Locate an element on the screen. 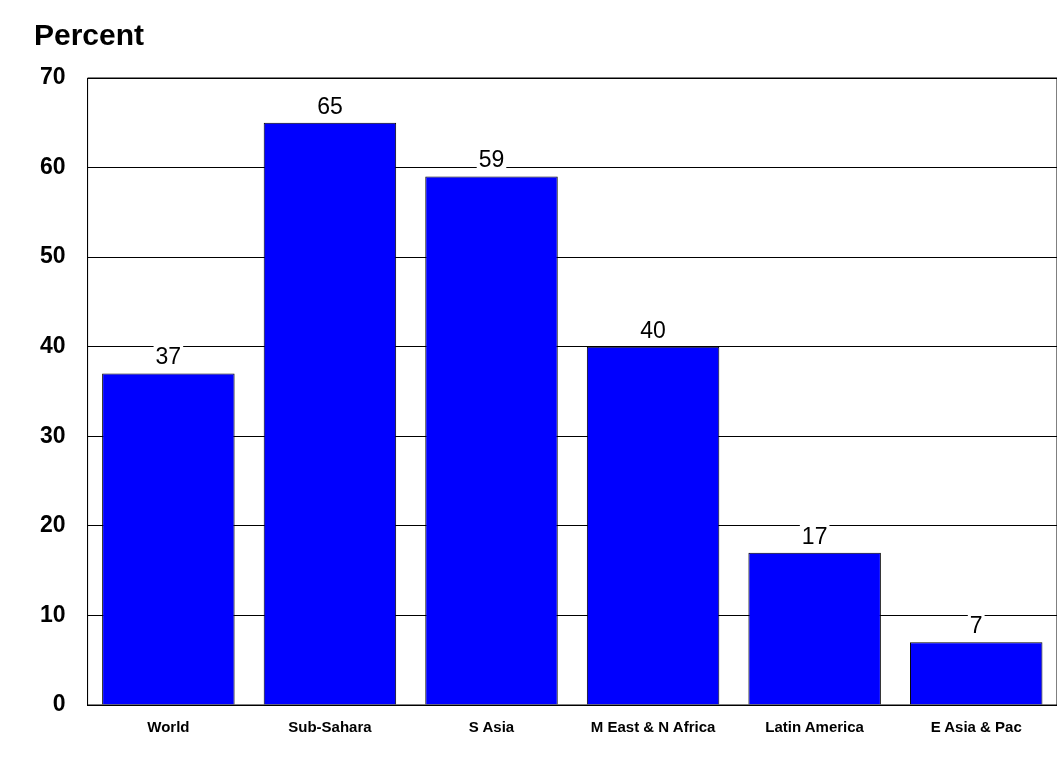  y-tick-label: 70 is located at coordinates (52, 76).